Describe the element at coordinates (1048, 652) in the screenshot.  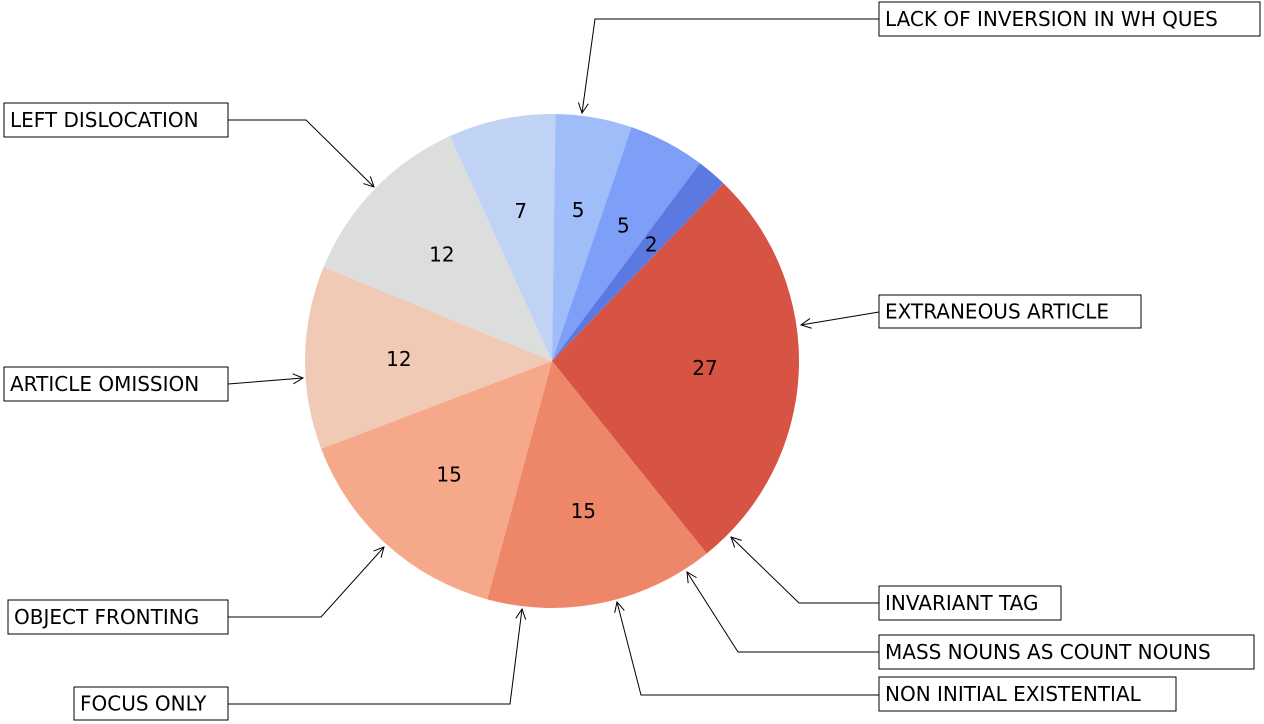
I see `slice-category-label: MASS NOUNS AS COUNT NOUNS` at that location.